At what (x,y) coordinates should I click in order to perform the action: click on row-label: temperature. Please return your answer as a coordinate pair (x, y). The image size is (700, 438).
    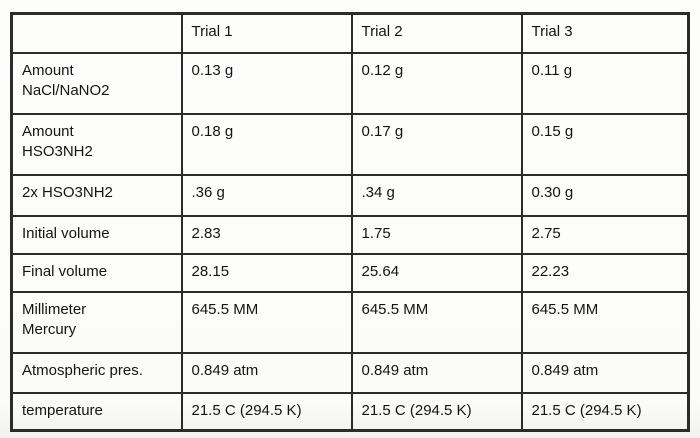
    Looking at the image, I should click on (96, 411).